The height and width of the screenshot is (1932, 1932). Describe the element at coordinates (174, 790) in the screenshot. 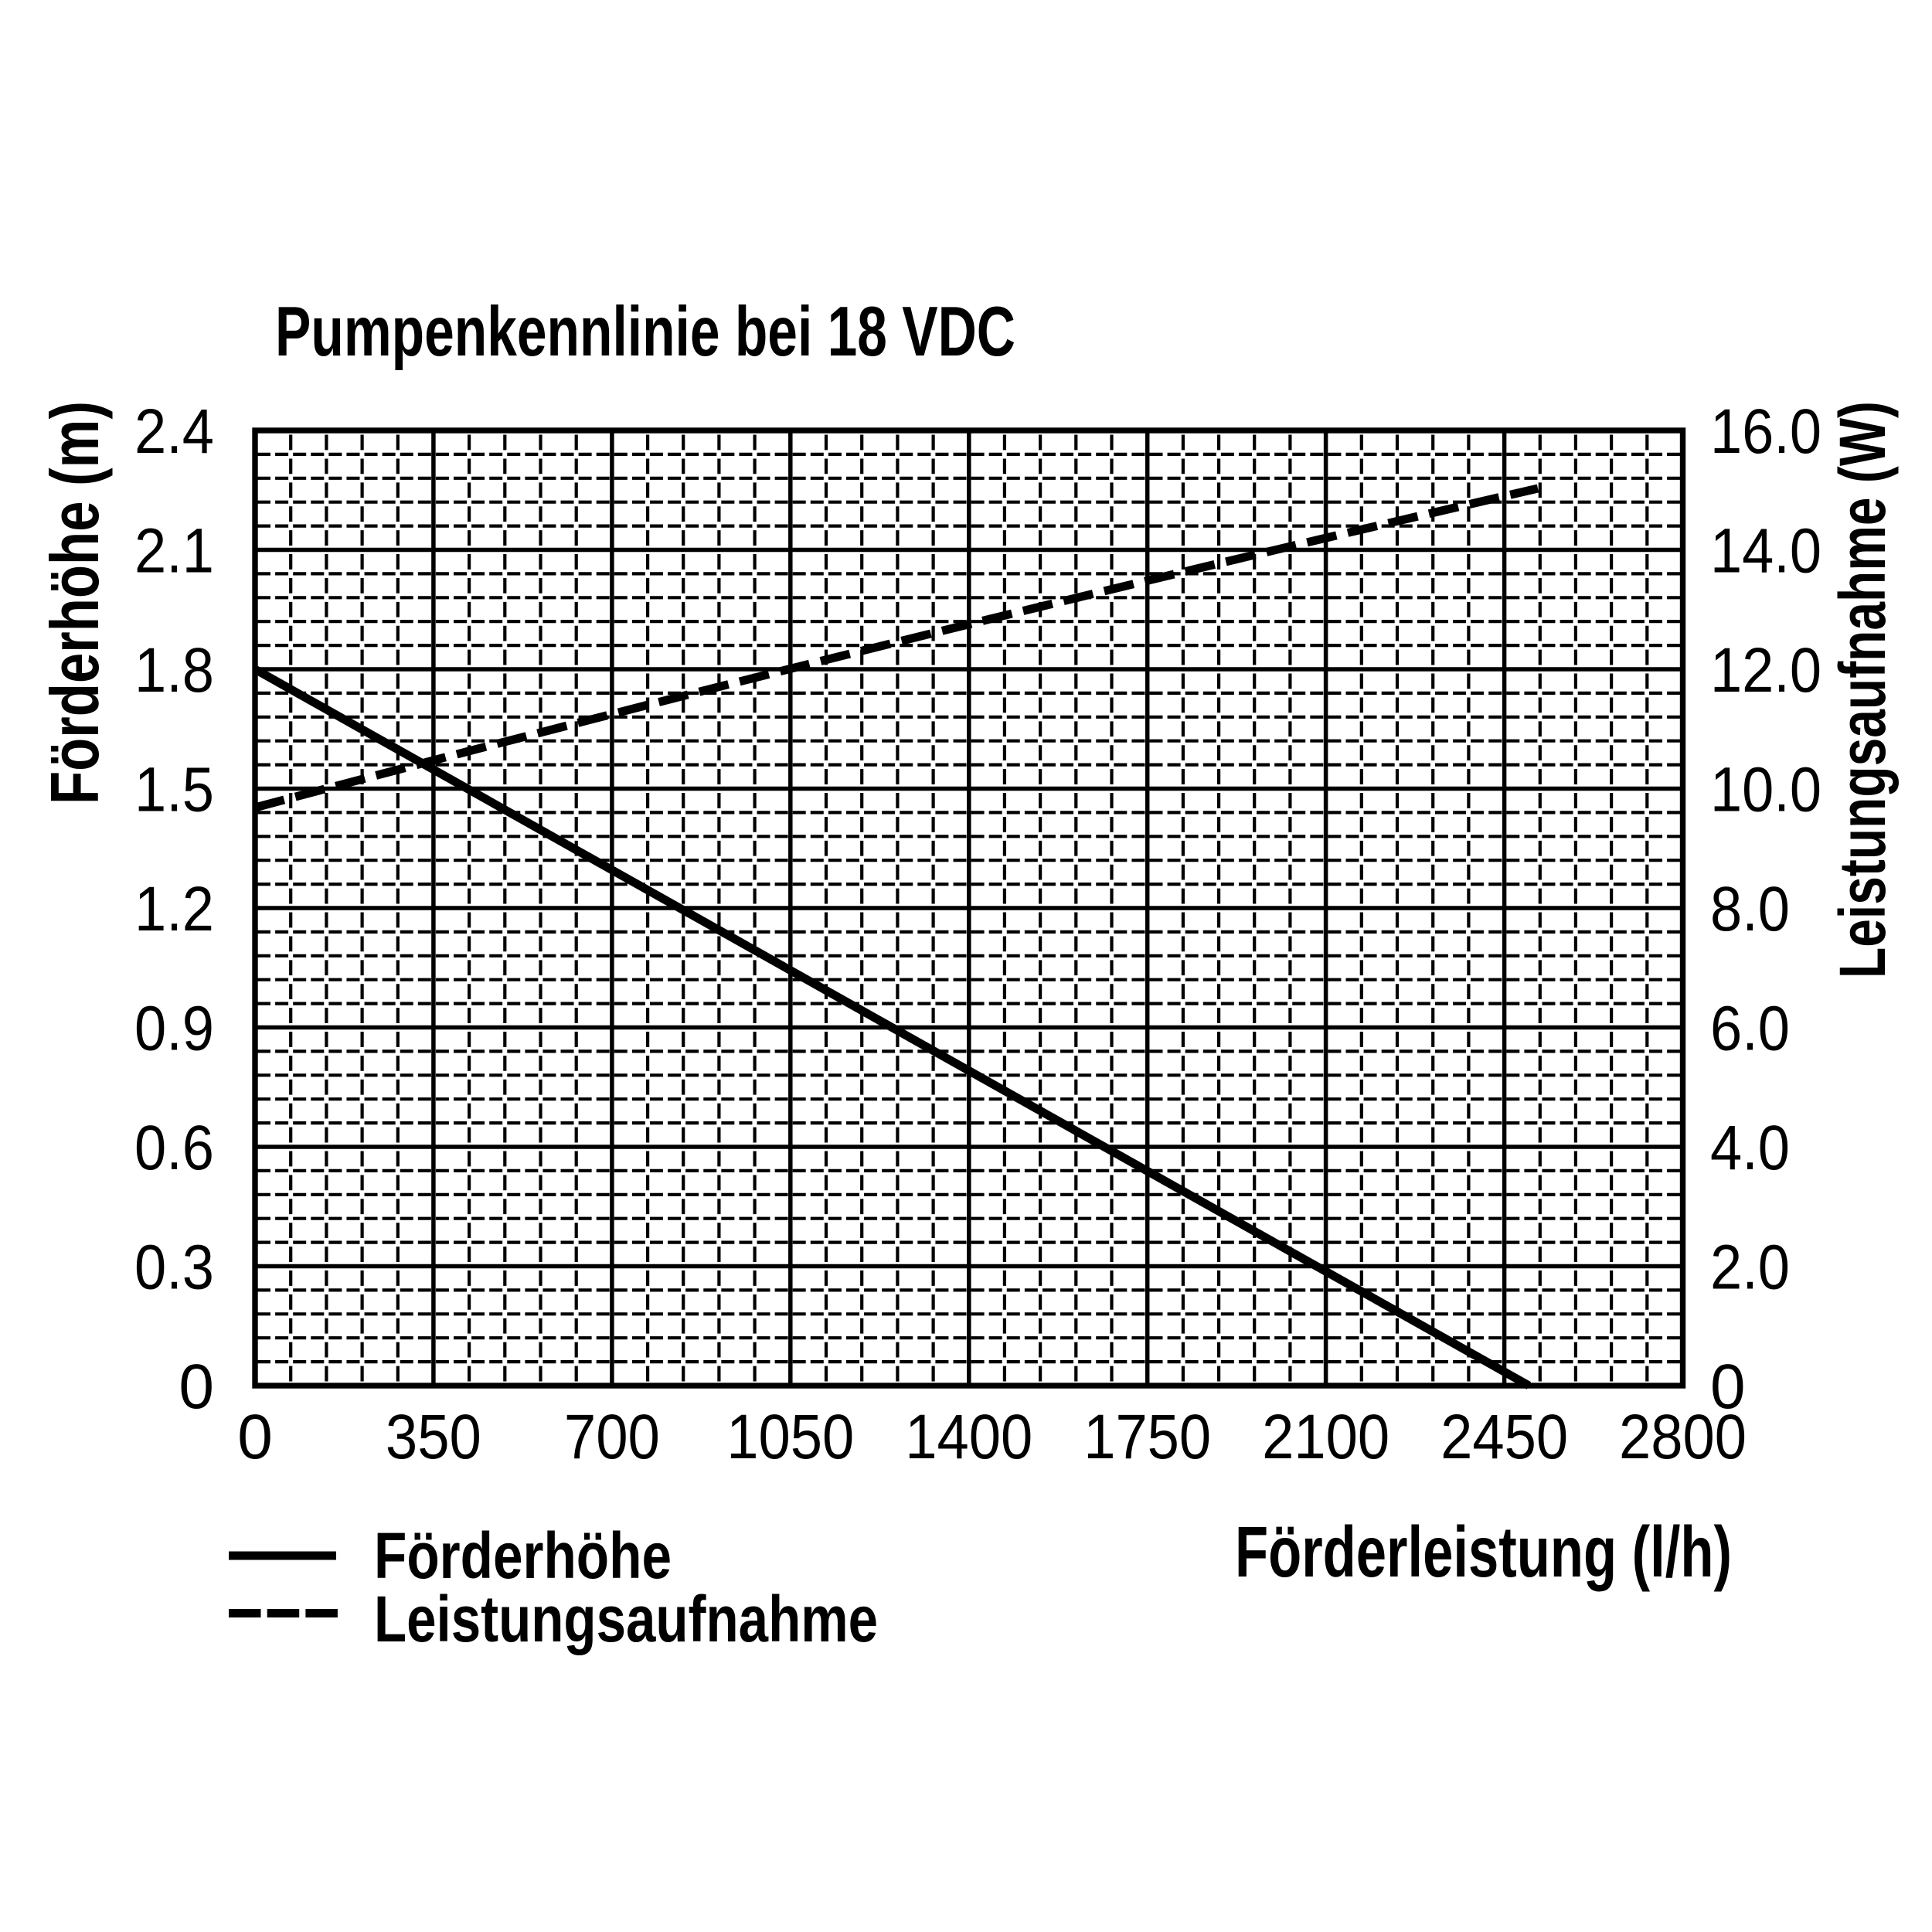

I see `svg-text: 1.5` at that location.